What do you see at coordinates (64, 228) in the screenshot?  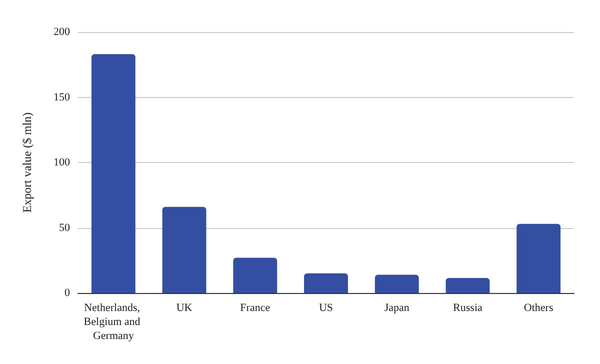 I see `y-tick-label: 50` at bounding box center [64, 228].